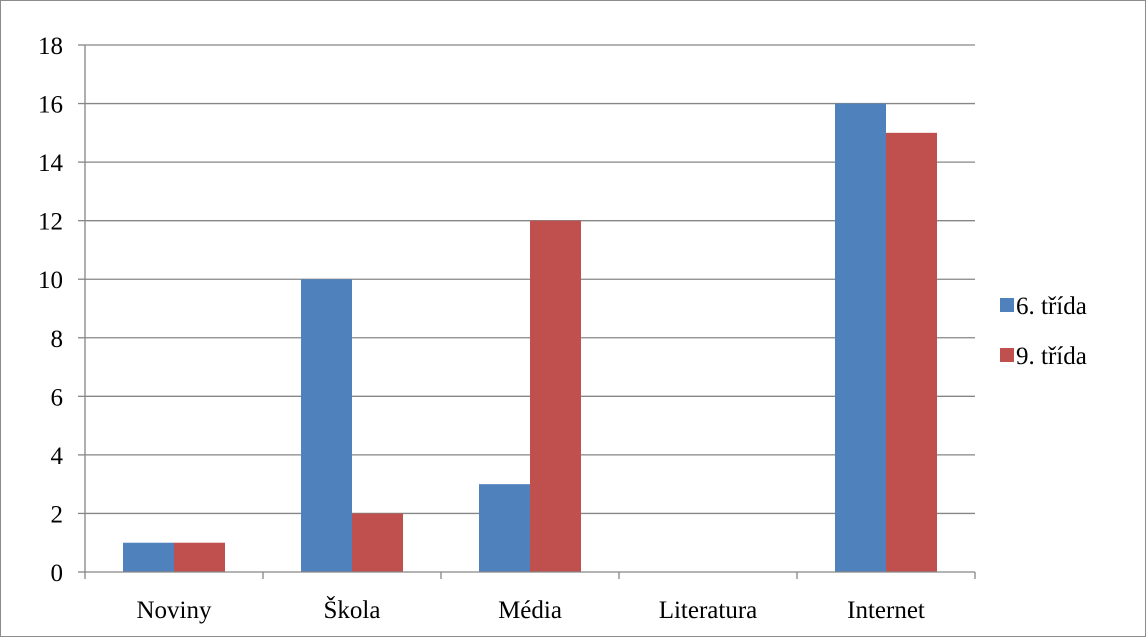  I want to click on y-tick-label: 14, so click(51, 163).